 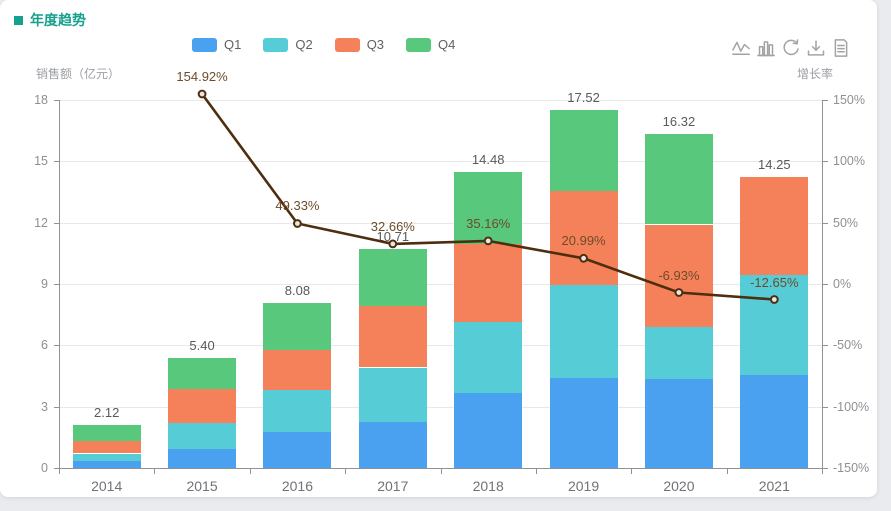 What do you see at coordinates (202, 345) in the screenshot?
I see `bar-total-label: 5.40` at bounding box center [202, 345].